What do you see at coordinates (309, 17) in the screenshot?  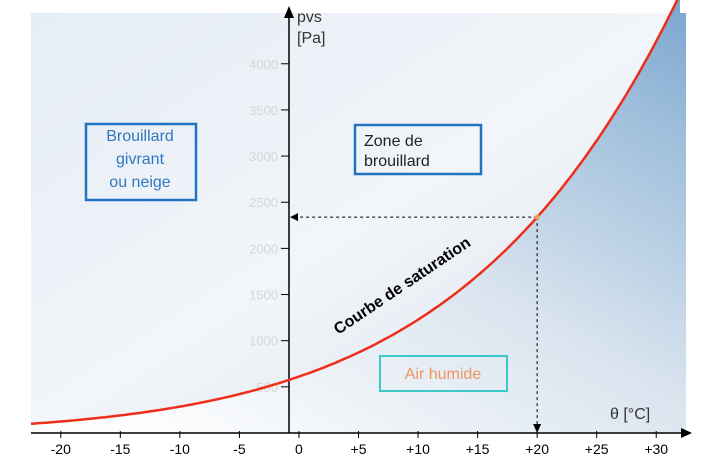 I see `y-axis-label-name: pvs` at bounding box center [309, 17].